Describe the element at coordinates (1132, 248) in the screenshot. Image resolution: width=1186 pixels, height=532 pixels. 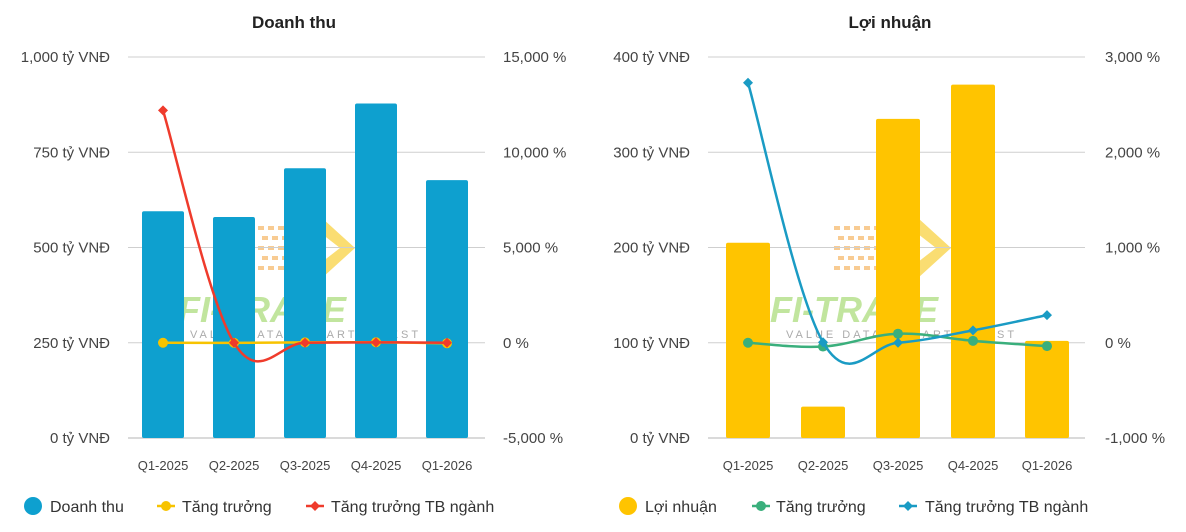
I see `right-axis-tick-label: 1,000 %` at that location.